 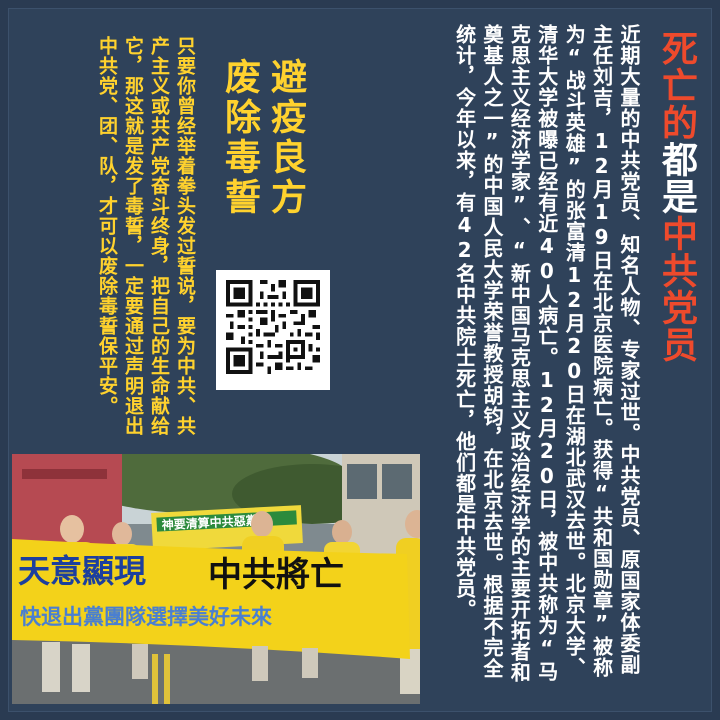 What do you see at coordinates (262, 138) in the screenshot?
I see `motto-title: 避疫良方废除毒誓` at bounding box center [262, 138].